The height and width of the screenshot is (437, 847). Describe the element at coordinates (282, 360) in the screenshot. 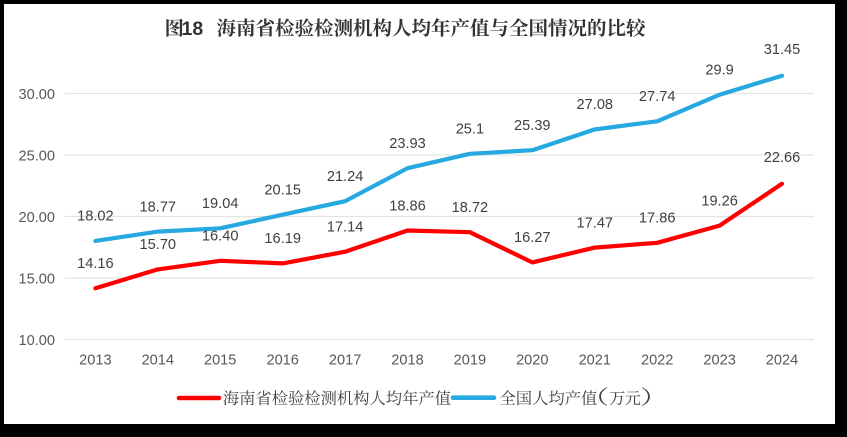

I see `svg-text: 2016` at that location.